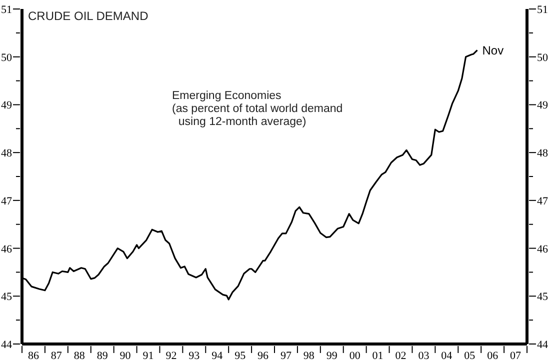 This screenshot has height=363, width=550. Describe the element at coordinates (447, 356) in the screenshot. I see `x-tick-label: 04` at that location.